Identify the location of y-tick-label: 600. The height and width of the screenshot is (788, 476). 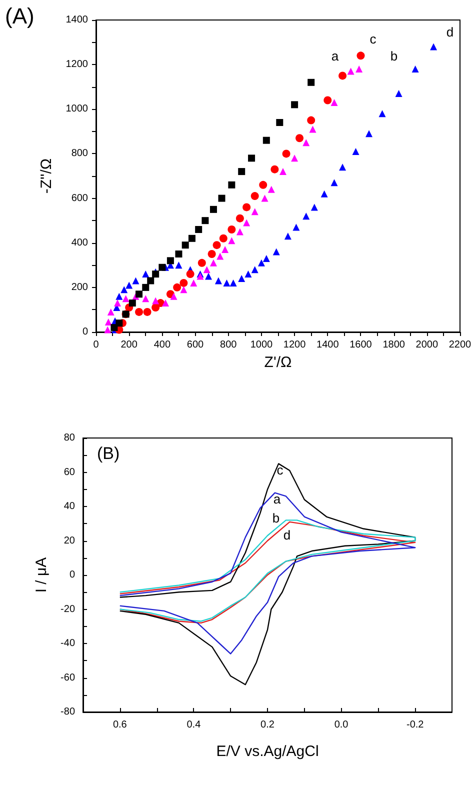
(79, 198).